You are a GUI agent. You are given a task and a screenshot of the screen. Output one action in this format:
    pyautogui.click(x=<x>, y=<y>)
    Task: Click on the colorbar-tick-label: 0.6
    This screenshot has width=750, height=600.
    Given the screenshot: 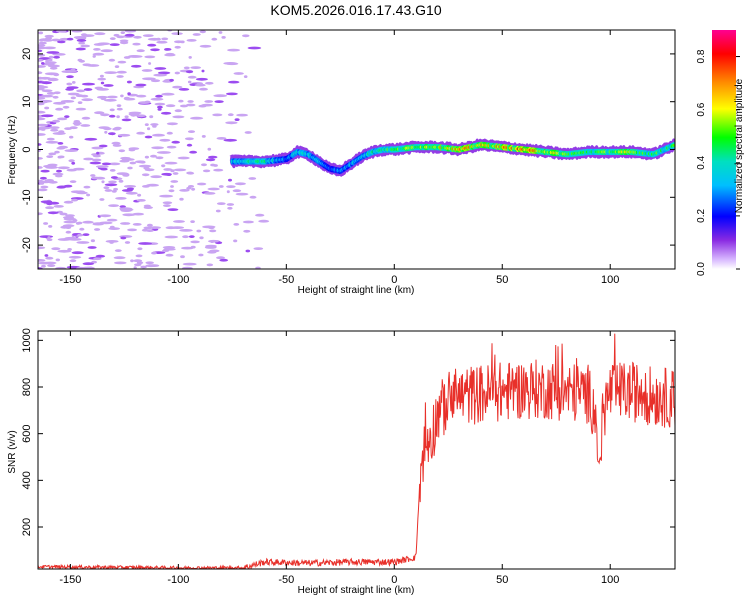 What is the action you would take?
    pyautogui.click(x=701, y=109)
    